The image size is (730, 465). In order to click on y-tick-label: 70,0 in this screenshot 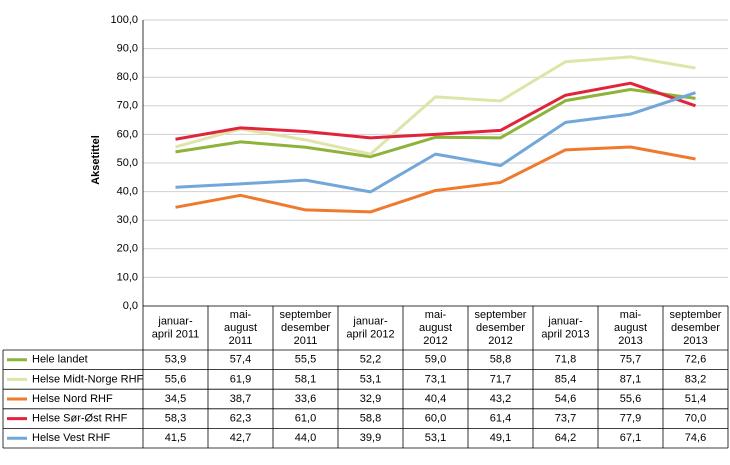, I will do `click(127, 106)`.